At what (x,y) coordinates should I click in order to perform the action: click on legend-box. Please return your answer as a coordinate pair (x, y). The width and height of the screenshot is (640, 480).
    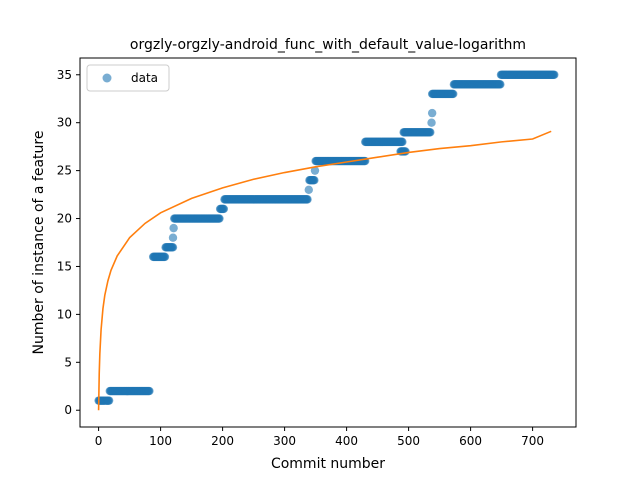
    Looking at the image, I should click on (128, 78).